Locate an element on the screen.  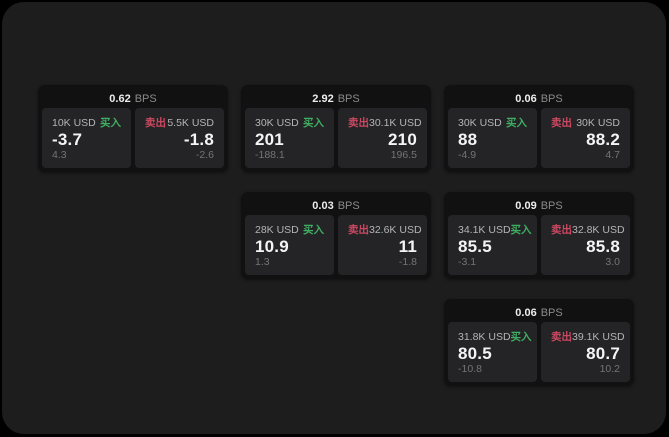
sell-quote-tile: 卖出 39.1K USD 80.7 10.2 is located at coordinates (585, 352).